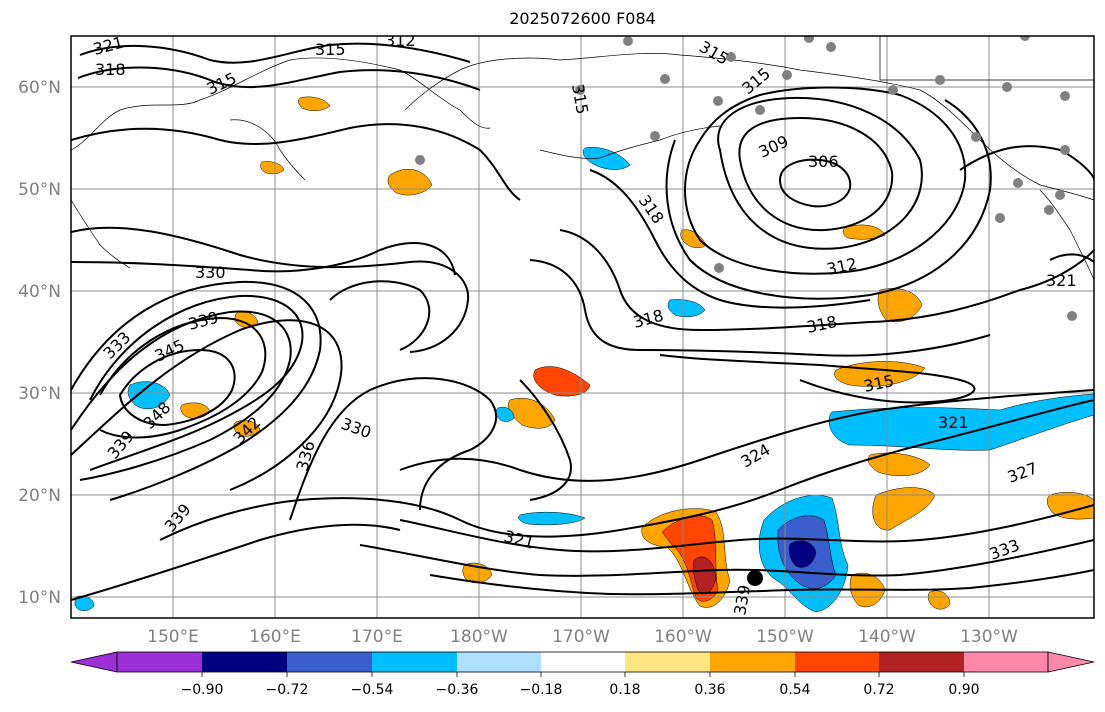  I want to click on colorbar-tick-label: −0.54, so click(372, 690).